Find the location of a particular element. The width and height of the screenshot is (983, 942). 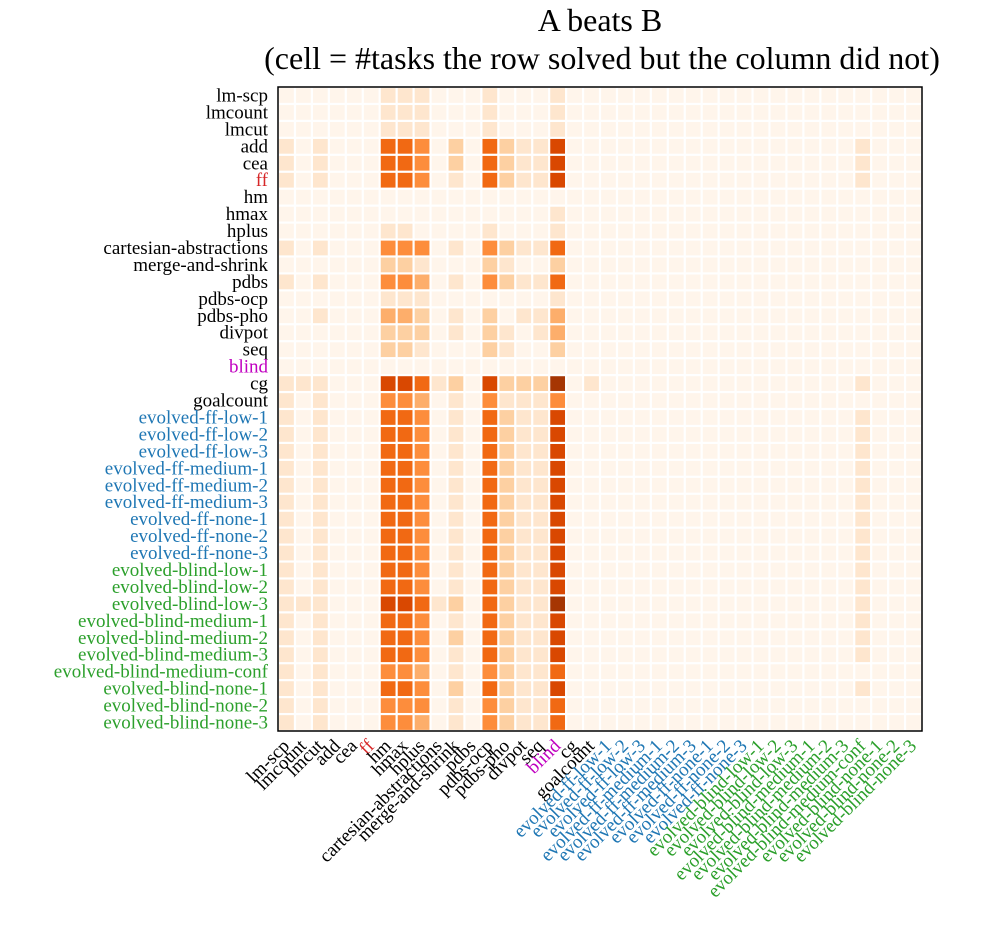

y-tick-label: hplus is located at coordinates (247, 231).